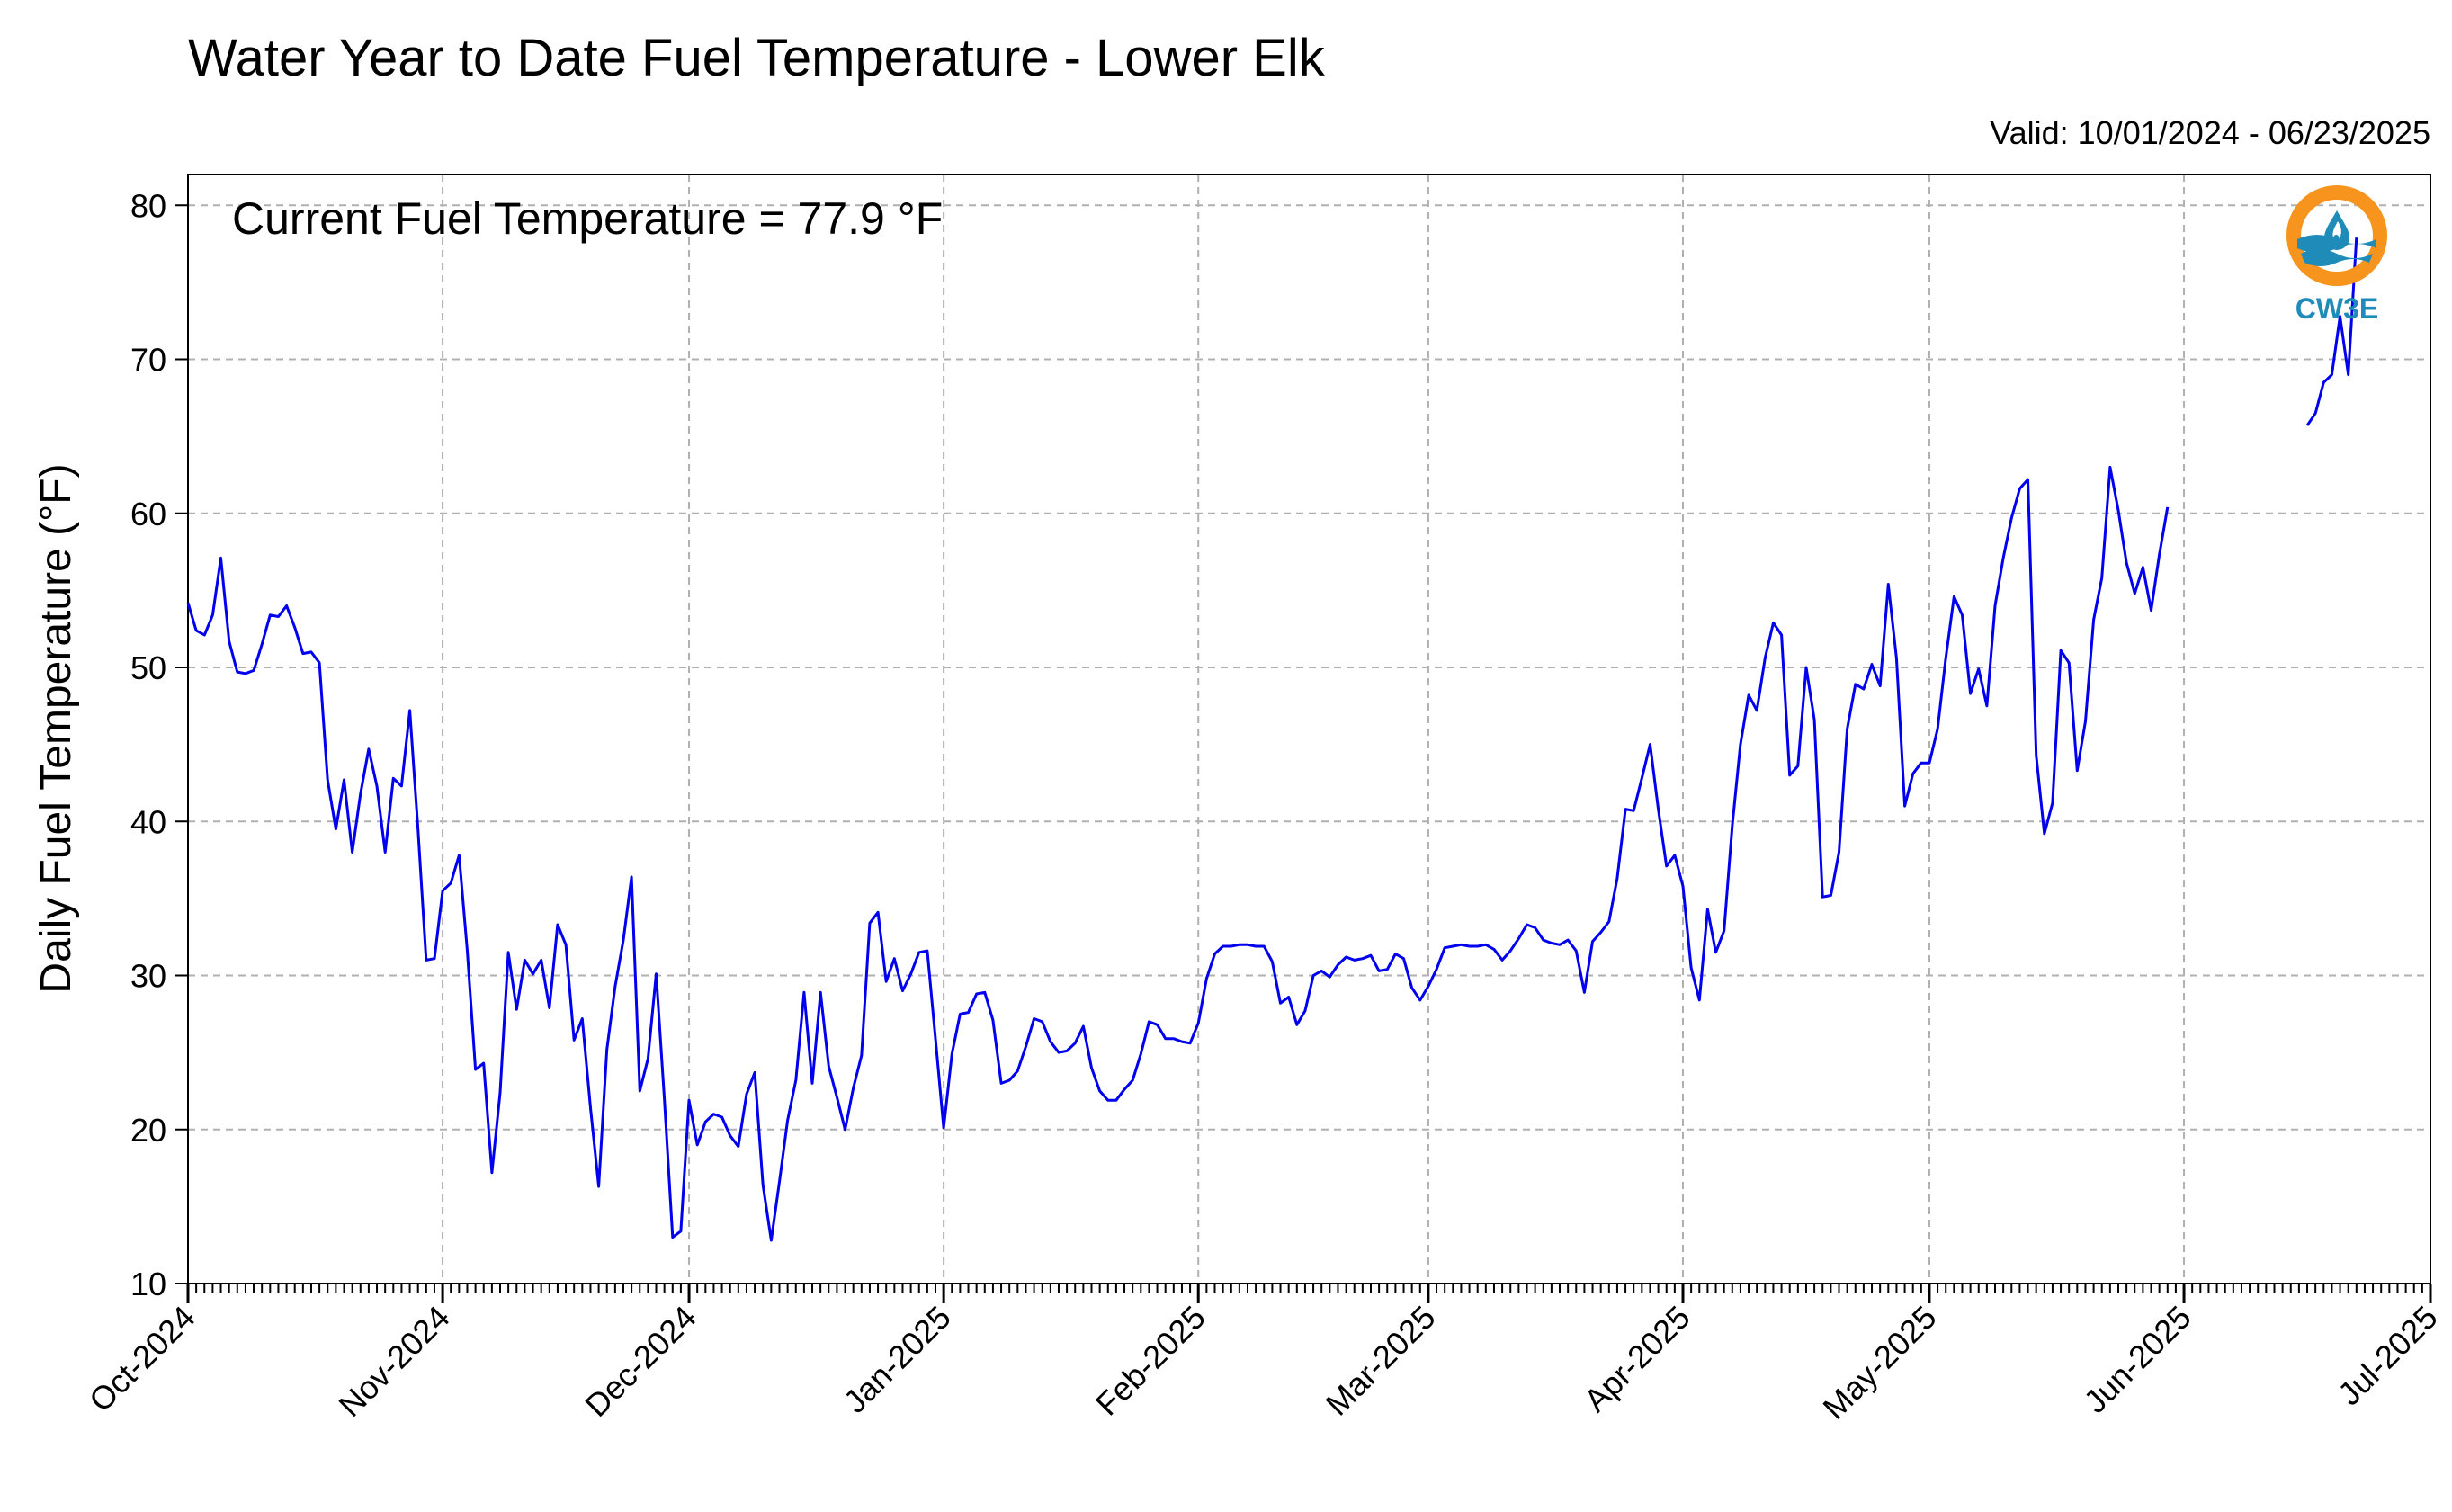  Describe the element at coordinates (148, 1284) in the screenshot. I see `y-tick-label: 10` at that location.